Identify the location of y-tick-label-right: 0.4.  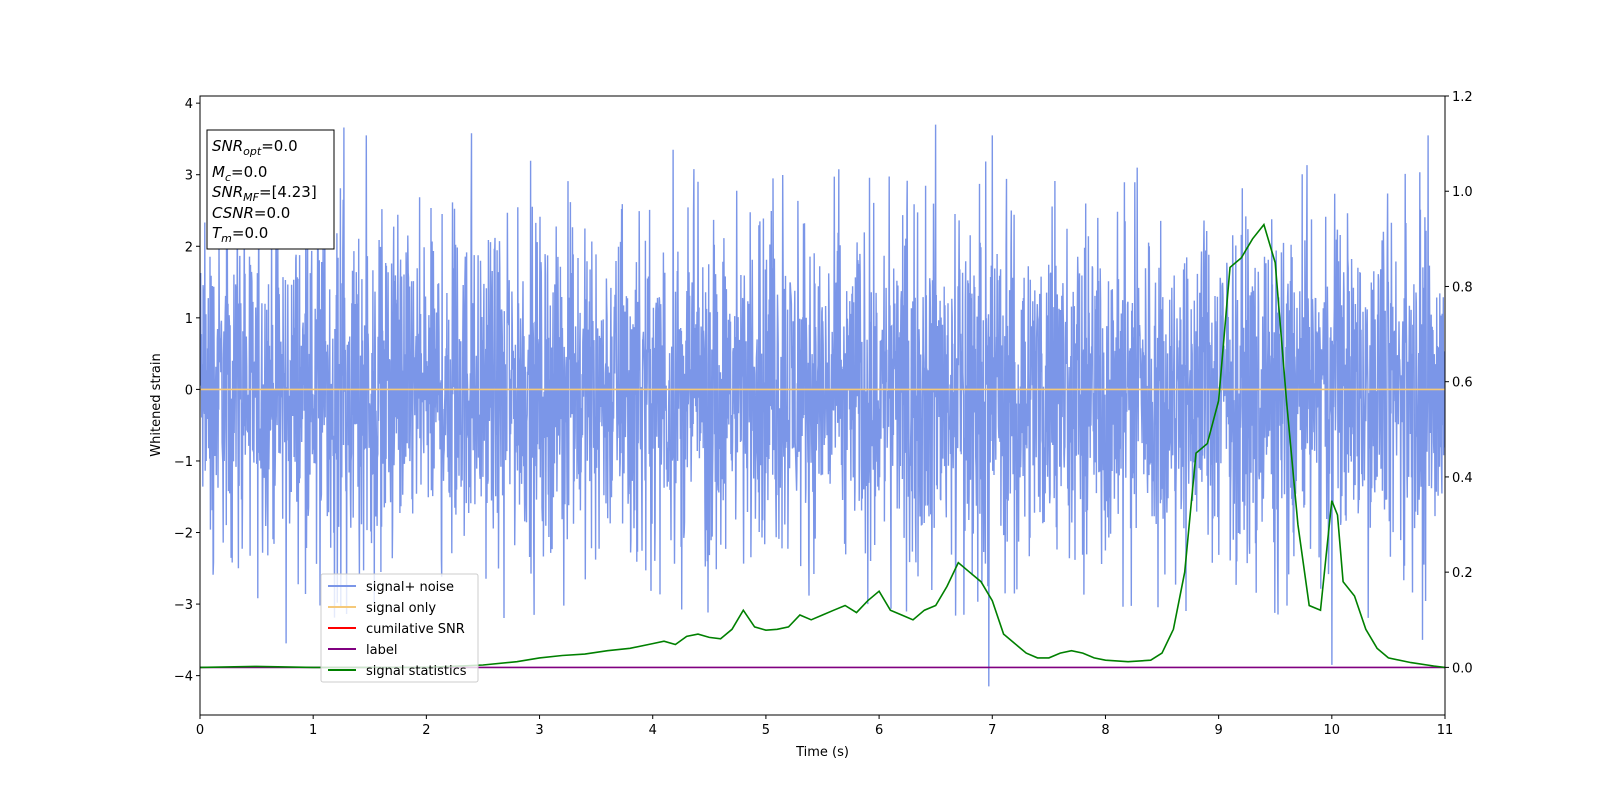
(1462, 478).